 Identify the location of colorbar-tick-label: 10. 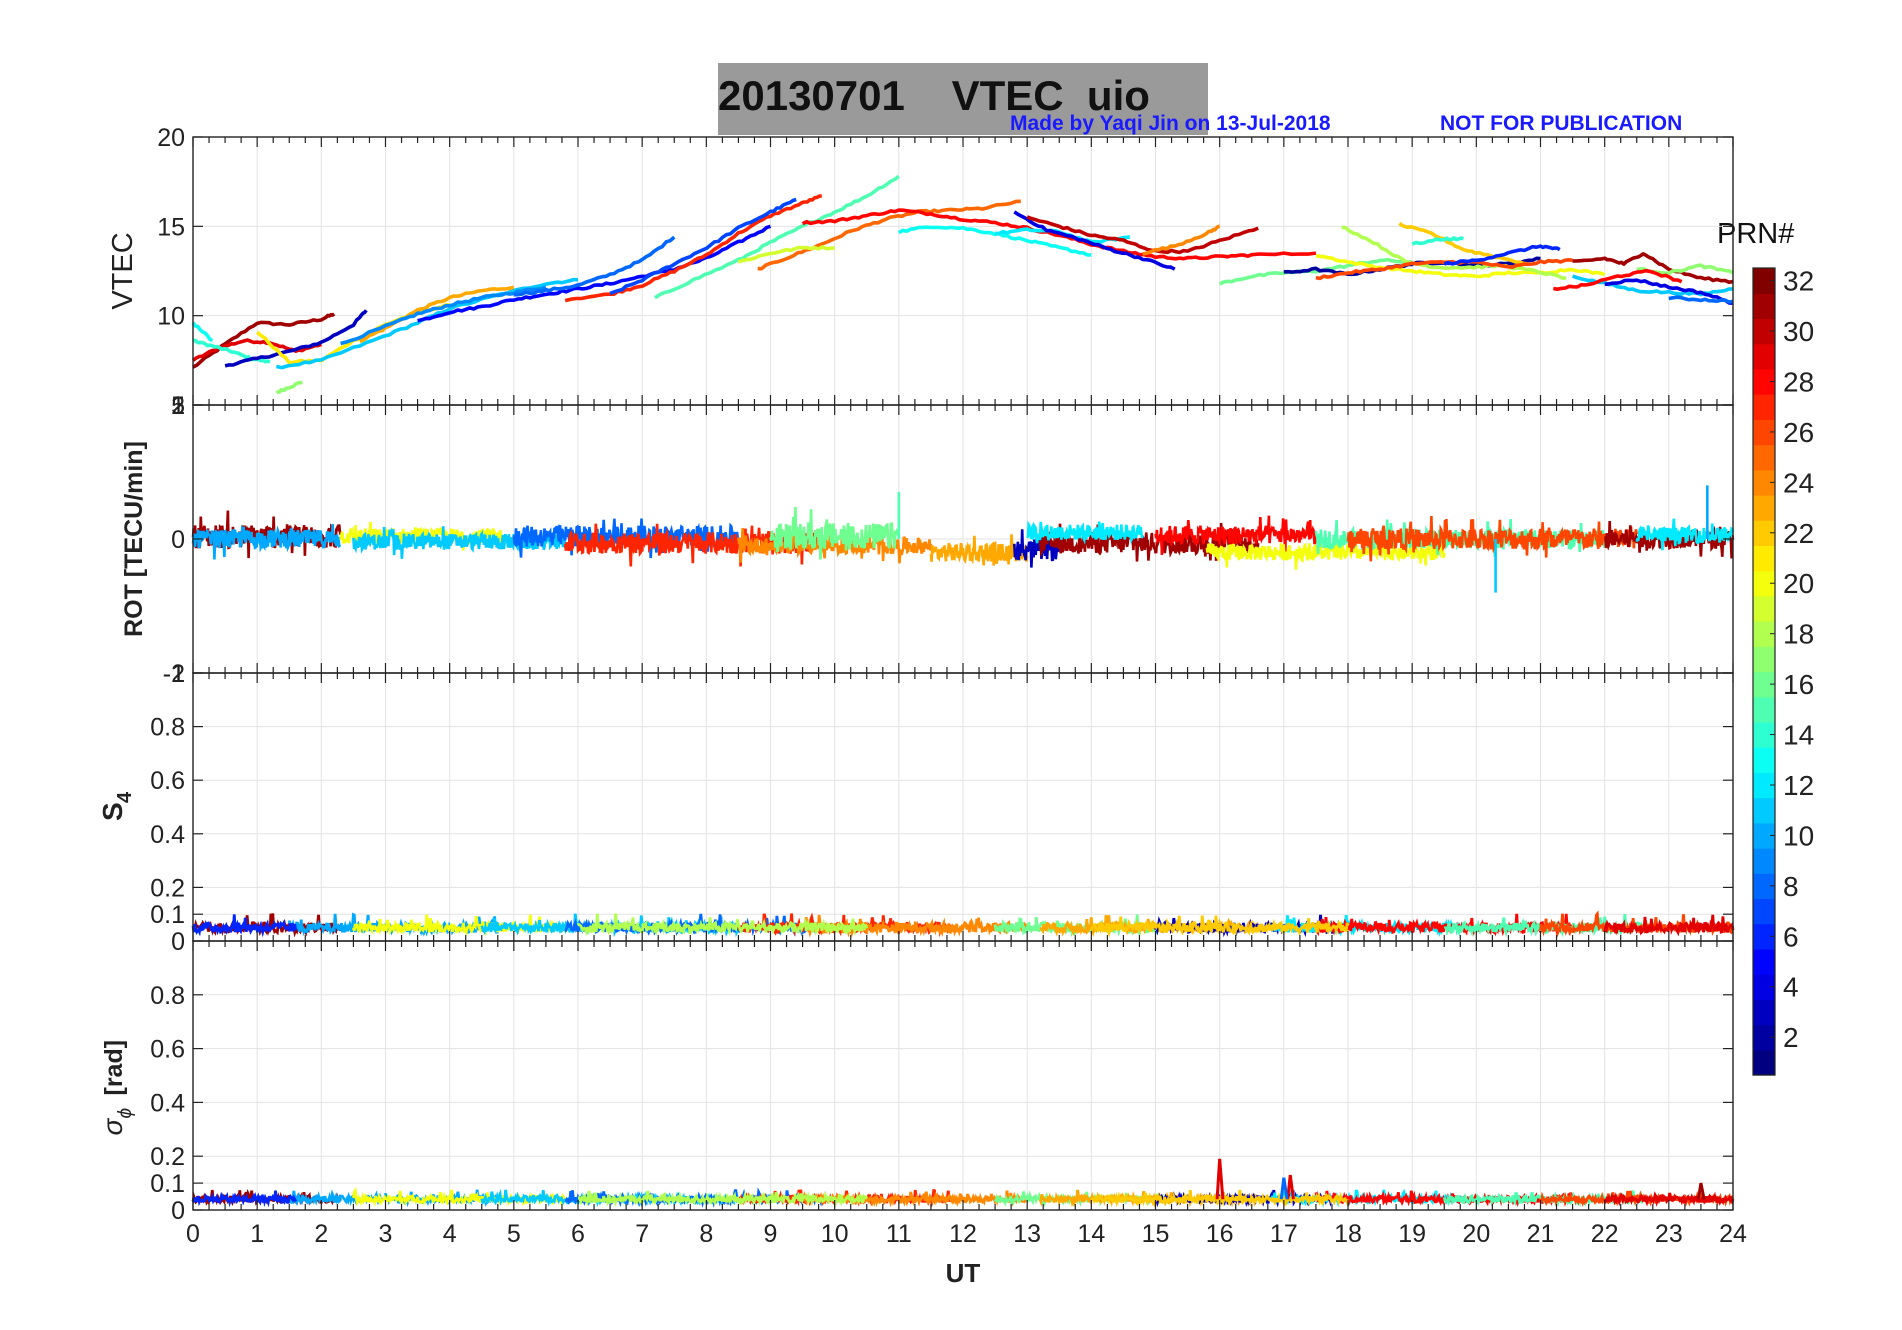
(1798, 835).